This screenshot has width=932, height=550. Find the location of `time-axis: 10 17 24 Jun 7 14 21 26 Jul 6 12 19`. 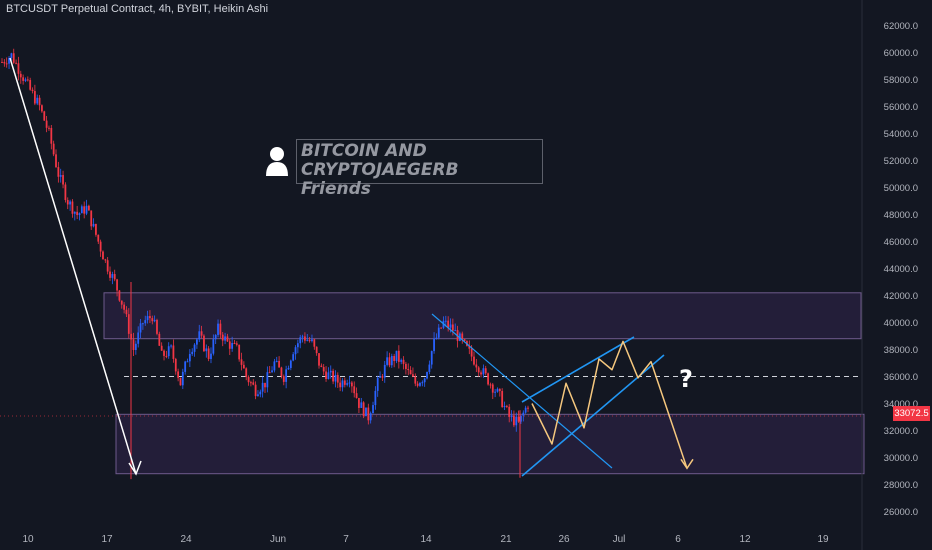

time-axis: 10 17 24 Jun 7 14 21 26 Jul 6 12 19 is located at coordinates (425, 539).